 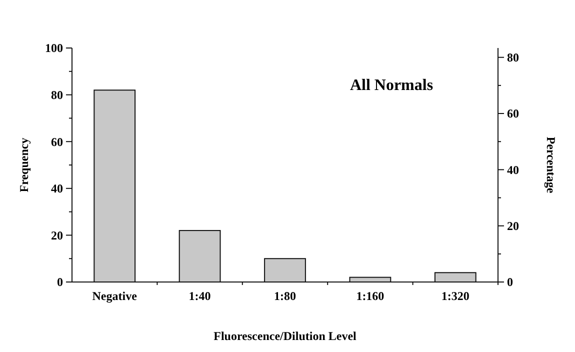 What do you see at coordinates (54, 48) in the screenshot?
I see `y-tick-label: 100` at bounding box center [54, 48].